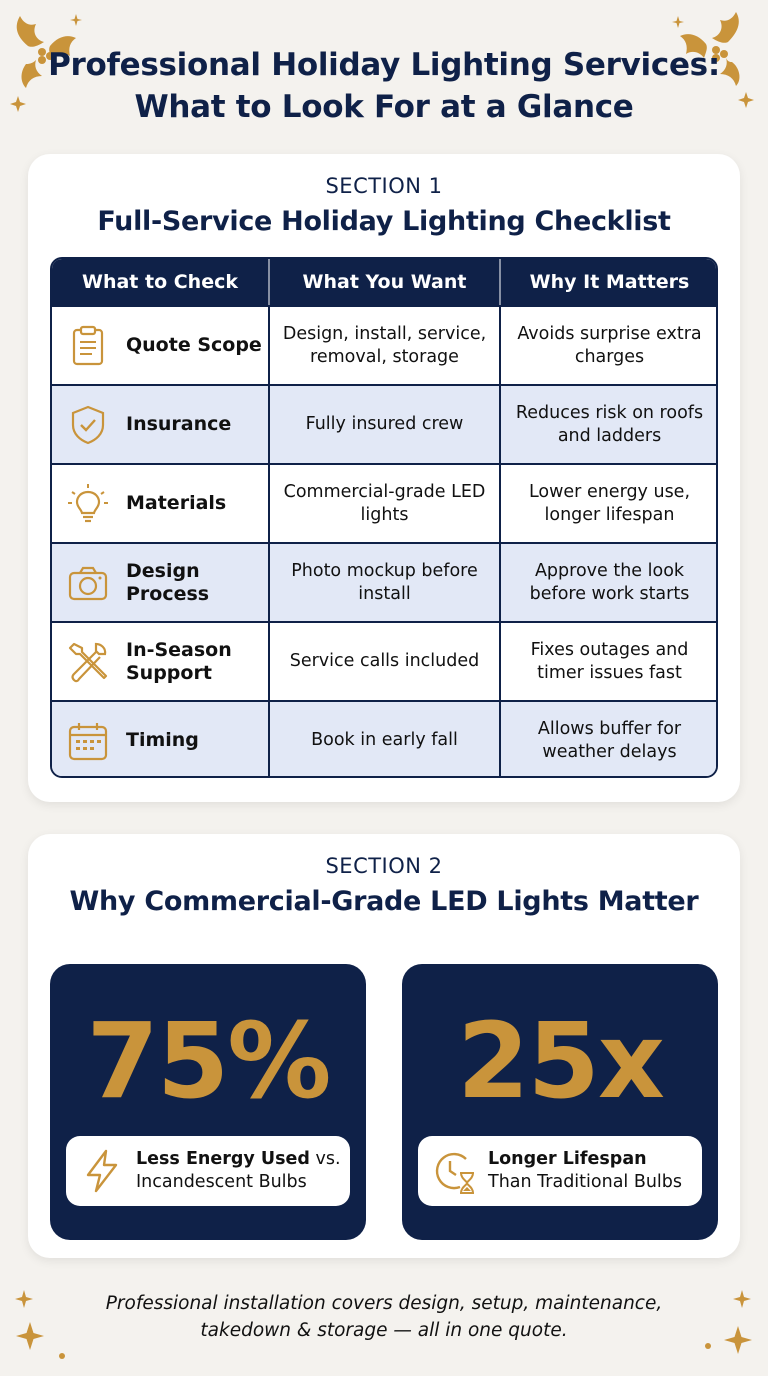 The height and width of the screenshot is (1376, 768). I want to click on want-cell: Book in early fall, so click(384, 740).